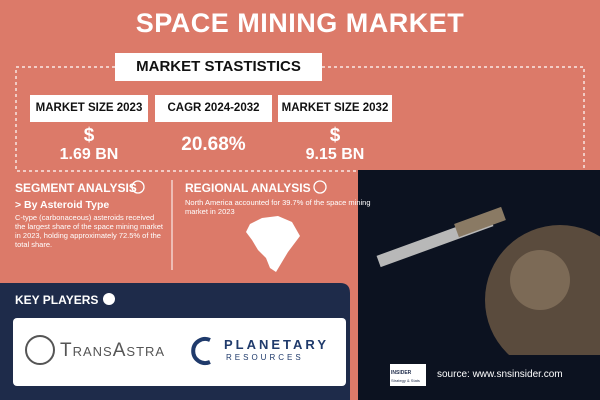 This screenshot has width=600, height=400. I want to click on stat-label: MARKET SIZE 2023, so click(89, 108).